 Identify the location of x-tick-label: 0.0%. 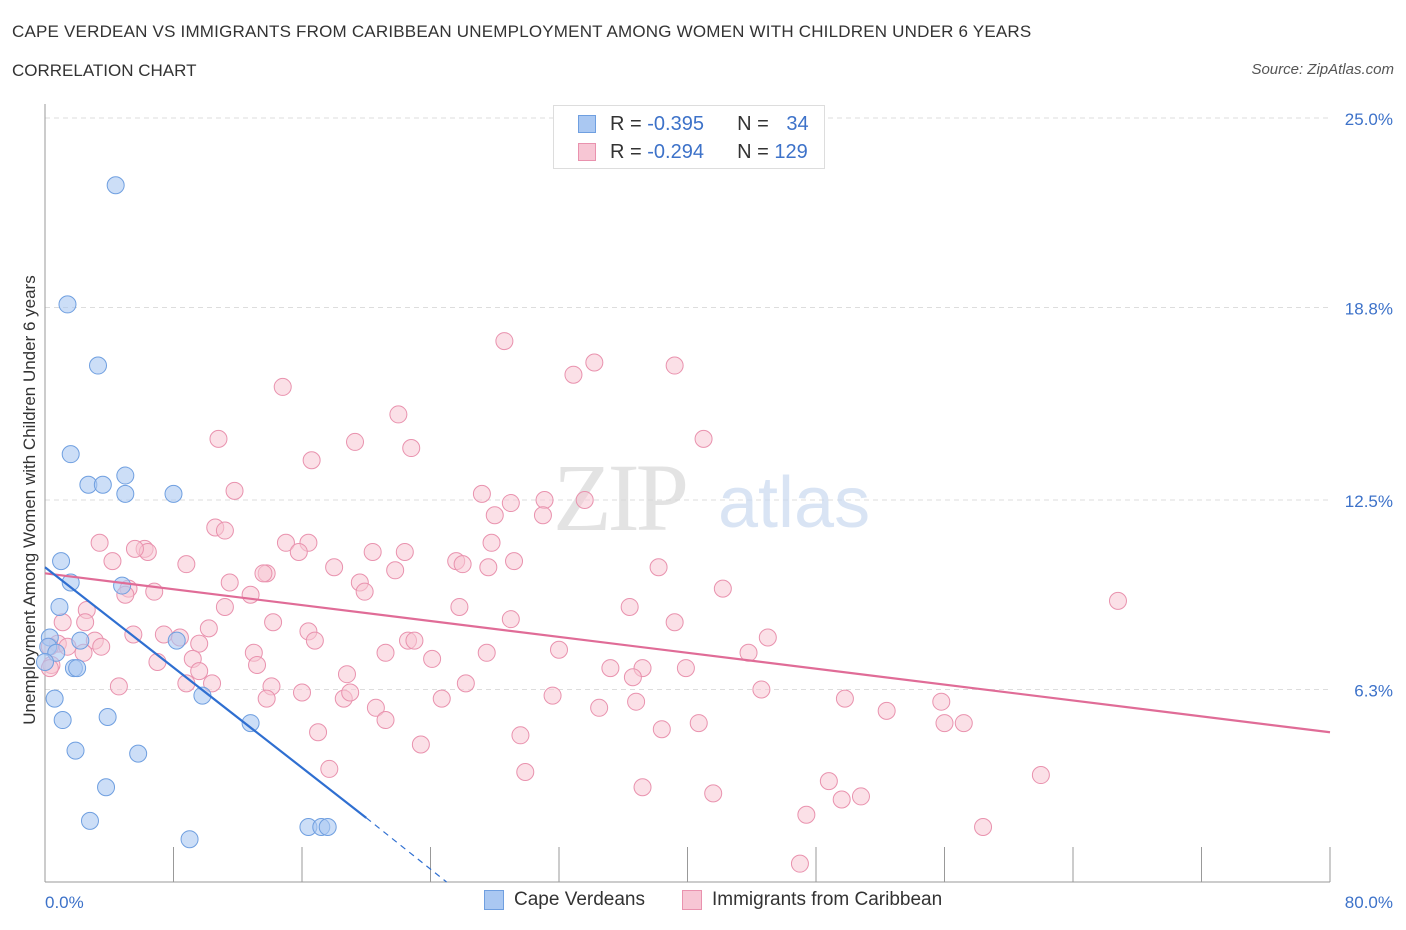
(64, 902).